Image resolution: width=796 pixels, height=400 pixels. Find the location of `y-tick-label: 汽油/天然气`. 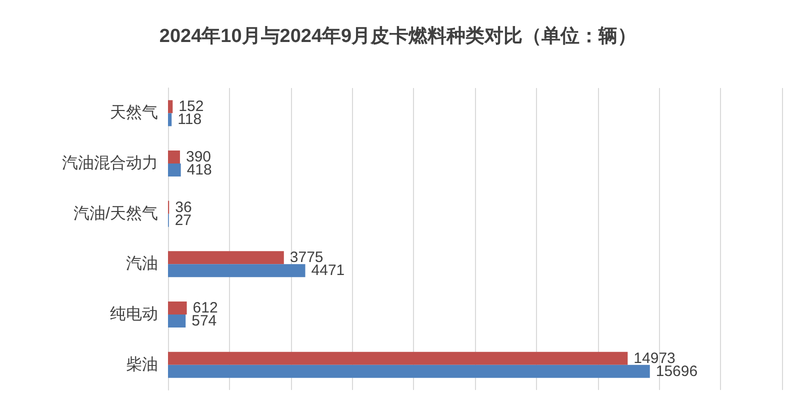

y-tick-label: 汽油/天然气 is located at coordinates (116, 213).